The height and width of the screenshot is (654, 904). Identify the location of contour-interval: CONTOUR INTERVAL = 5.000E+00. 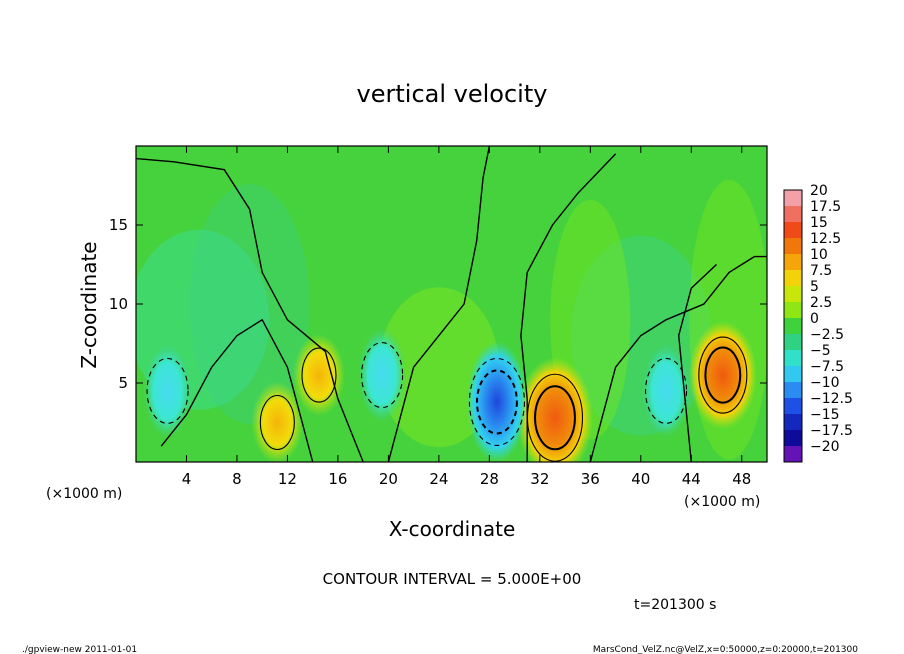
(452, 579).